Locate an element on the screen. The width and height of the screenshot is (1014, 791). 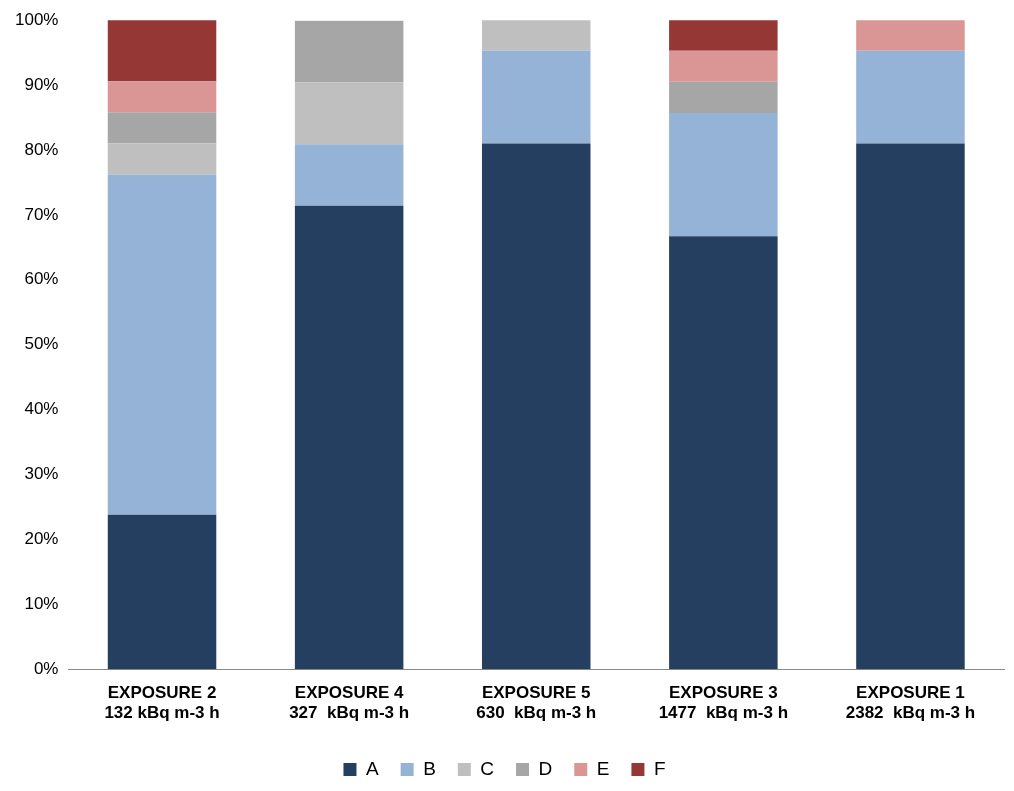
x-tick-label: EXPOSURE 5 630 kBq m-3 h is located at coordinates (536, 703).